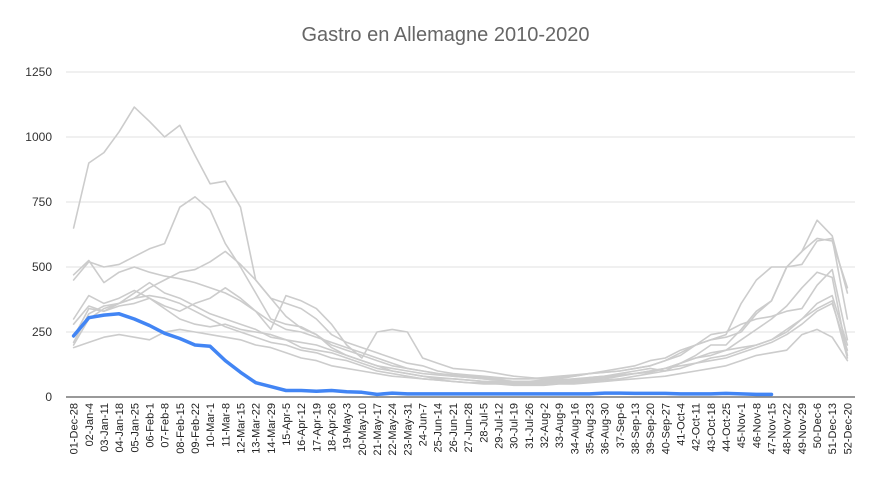 This screenshot has width=891, height=487. What do you see at coordinates (454, 428) in the screenshot?
I see `x-tick-label: 26-Jun-21` at bounding box center [454, 428].